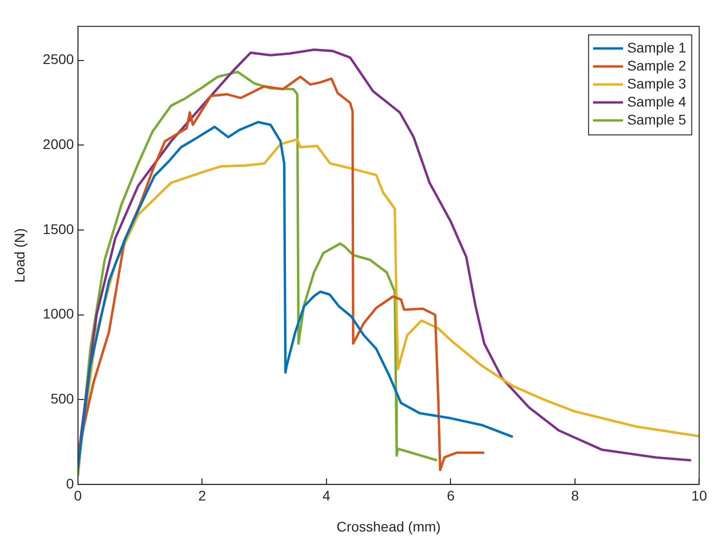 The height and width of the screenshot is (548, 725). I want to click on y-axis-title: Load (N), so click(19, 255).